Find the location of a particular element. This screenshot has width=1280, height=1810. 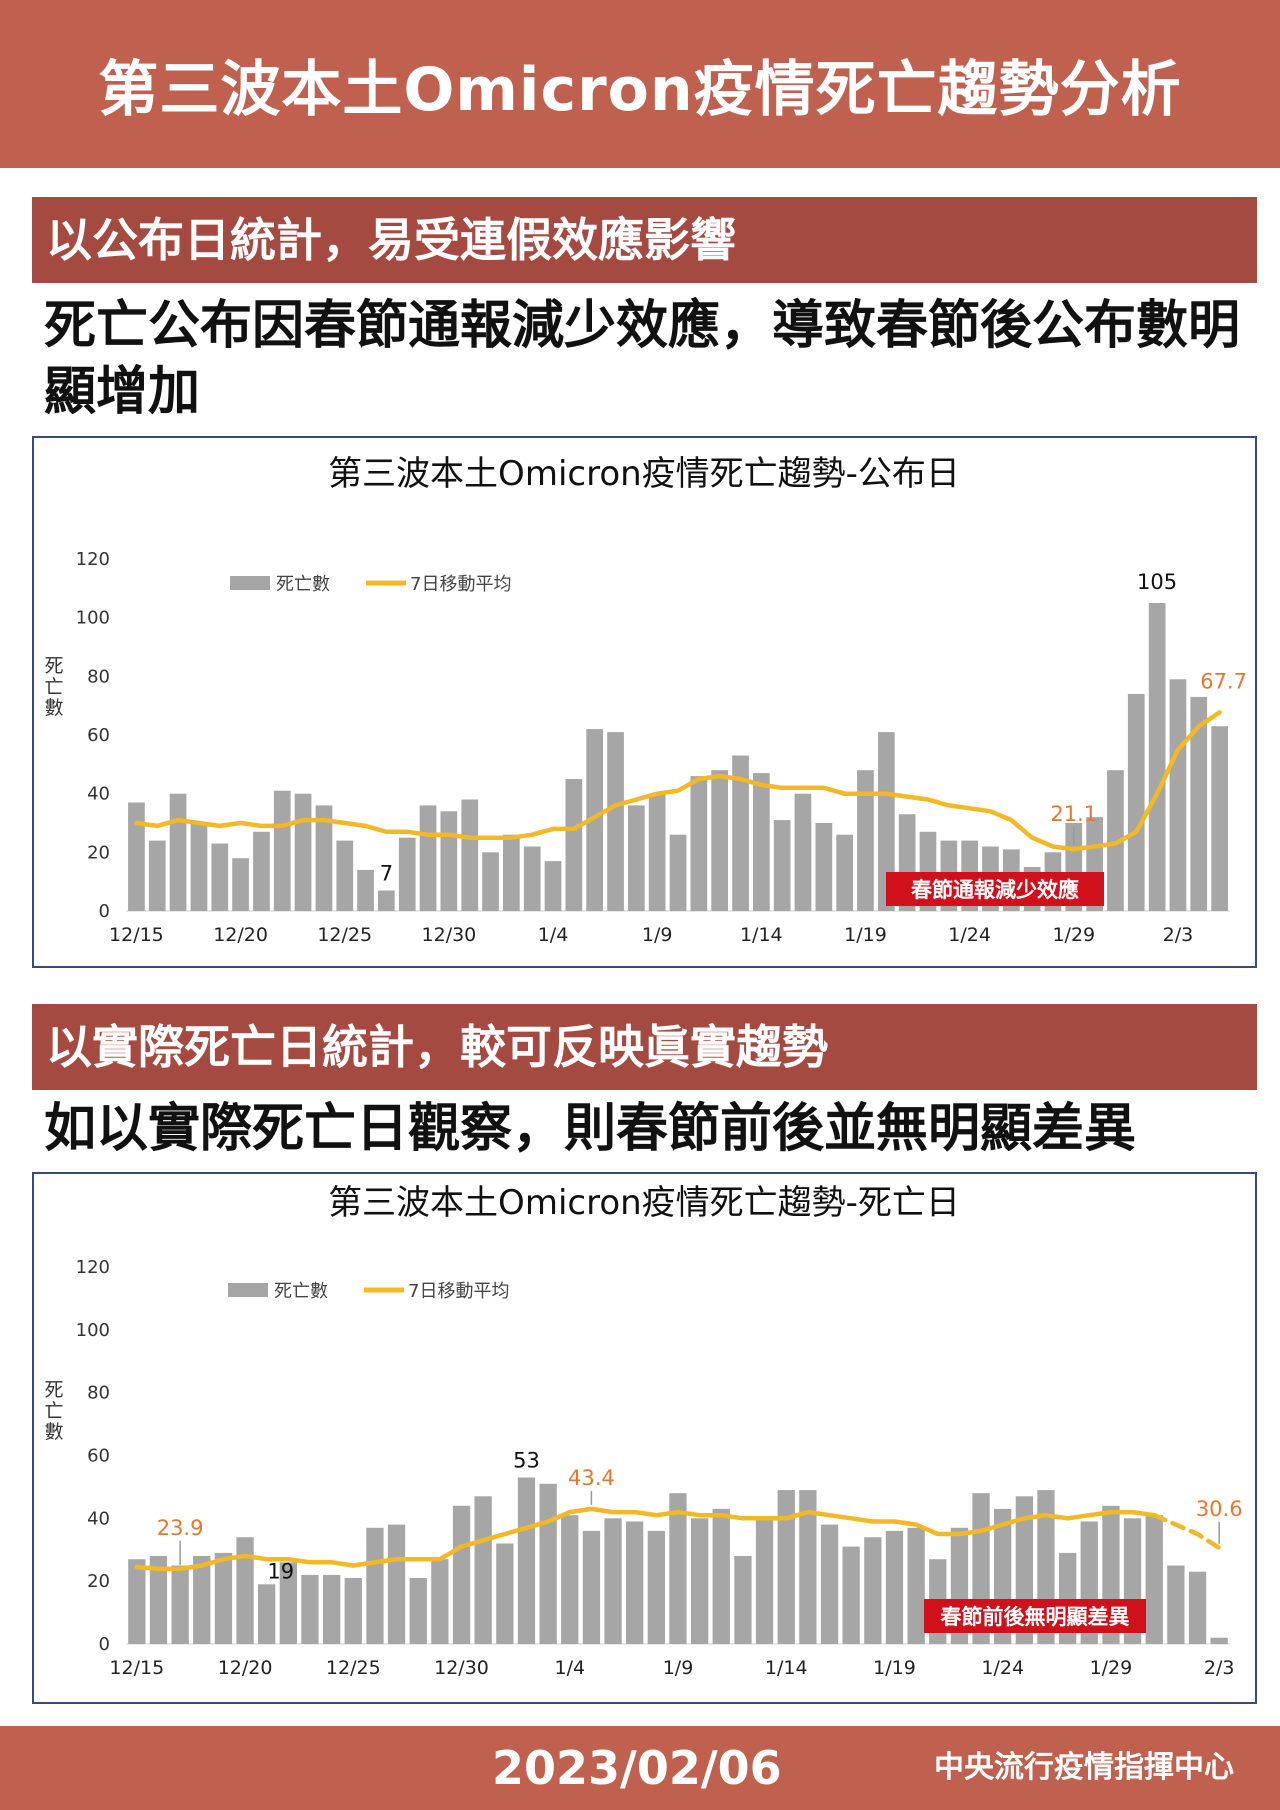

section1-headline: 死亡公布因春節通報減少效應，導致春節後公布數明顯增加 is located at coordinates (642, 359).